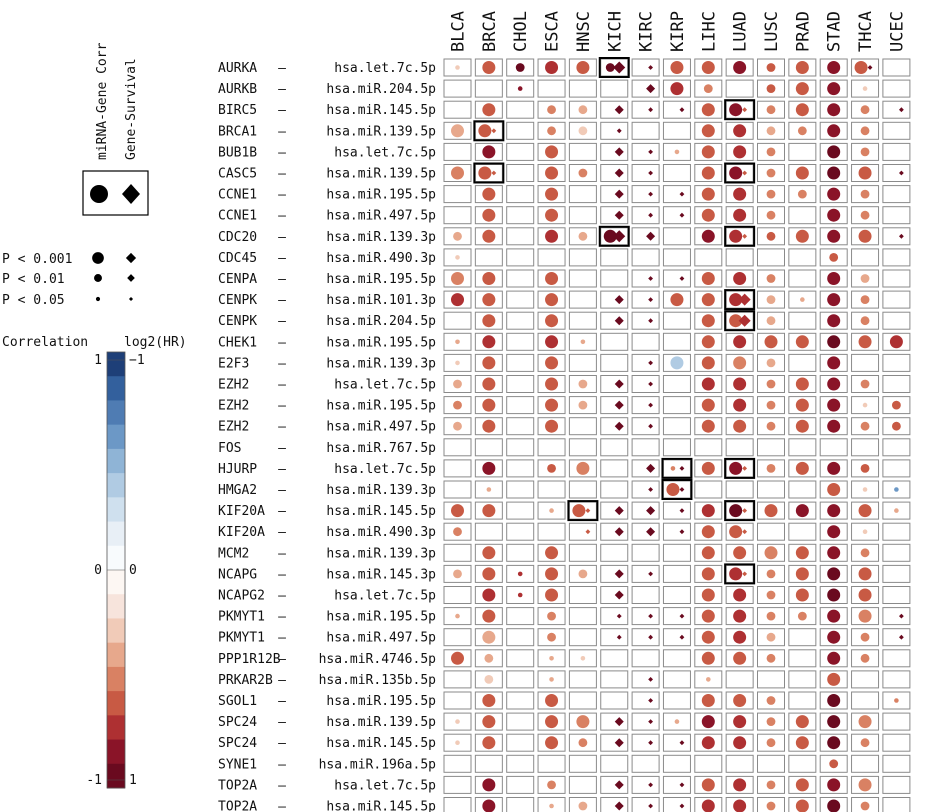 Image resolution: width=926 pixels, height=812 pixels. I want to click on legend-corr-title: Correlation, so click(45, 342).